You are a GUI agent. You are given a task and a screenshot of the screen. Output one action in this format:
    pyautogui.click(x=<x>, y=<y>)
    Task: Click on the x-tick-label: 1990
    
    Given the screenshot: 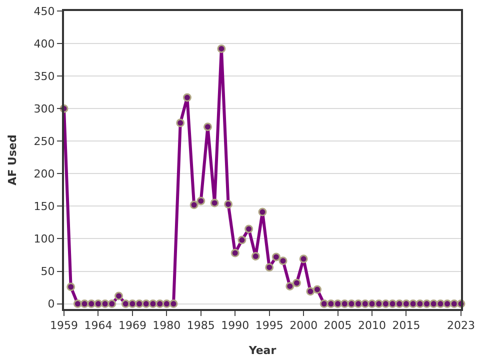 What is the action you would take?
    pyautogui.click(x=235, y=325)
    